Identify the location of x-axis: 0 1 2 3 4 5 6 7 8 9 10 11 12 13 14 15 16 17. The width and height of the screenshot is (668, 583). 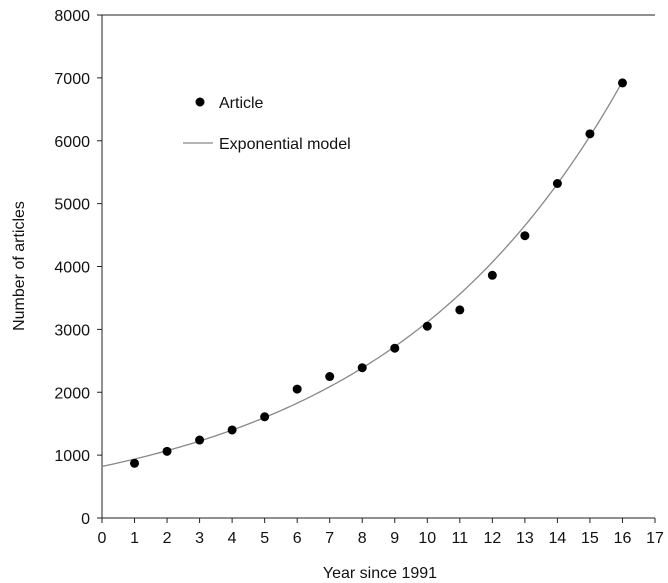
(381, 532).